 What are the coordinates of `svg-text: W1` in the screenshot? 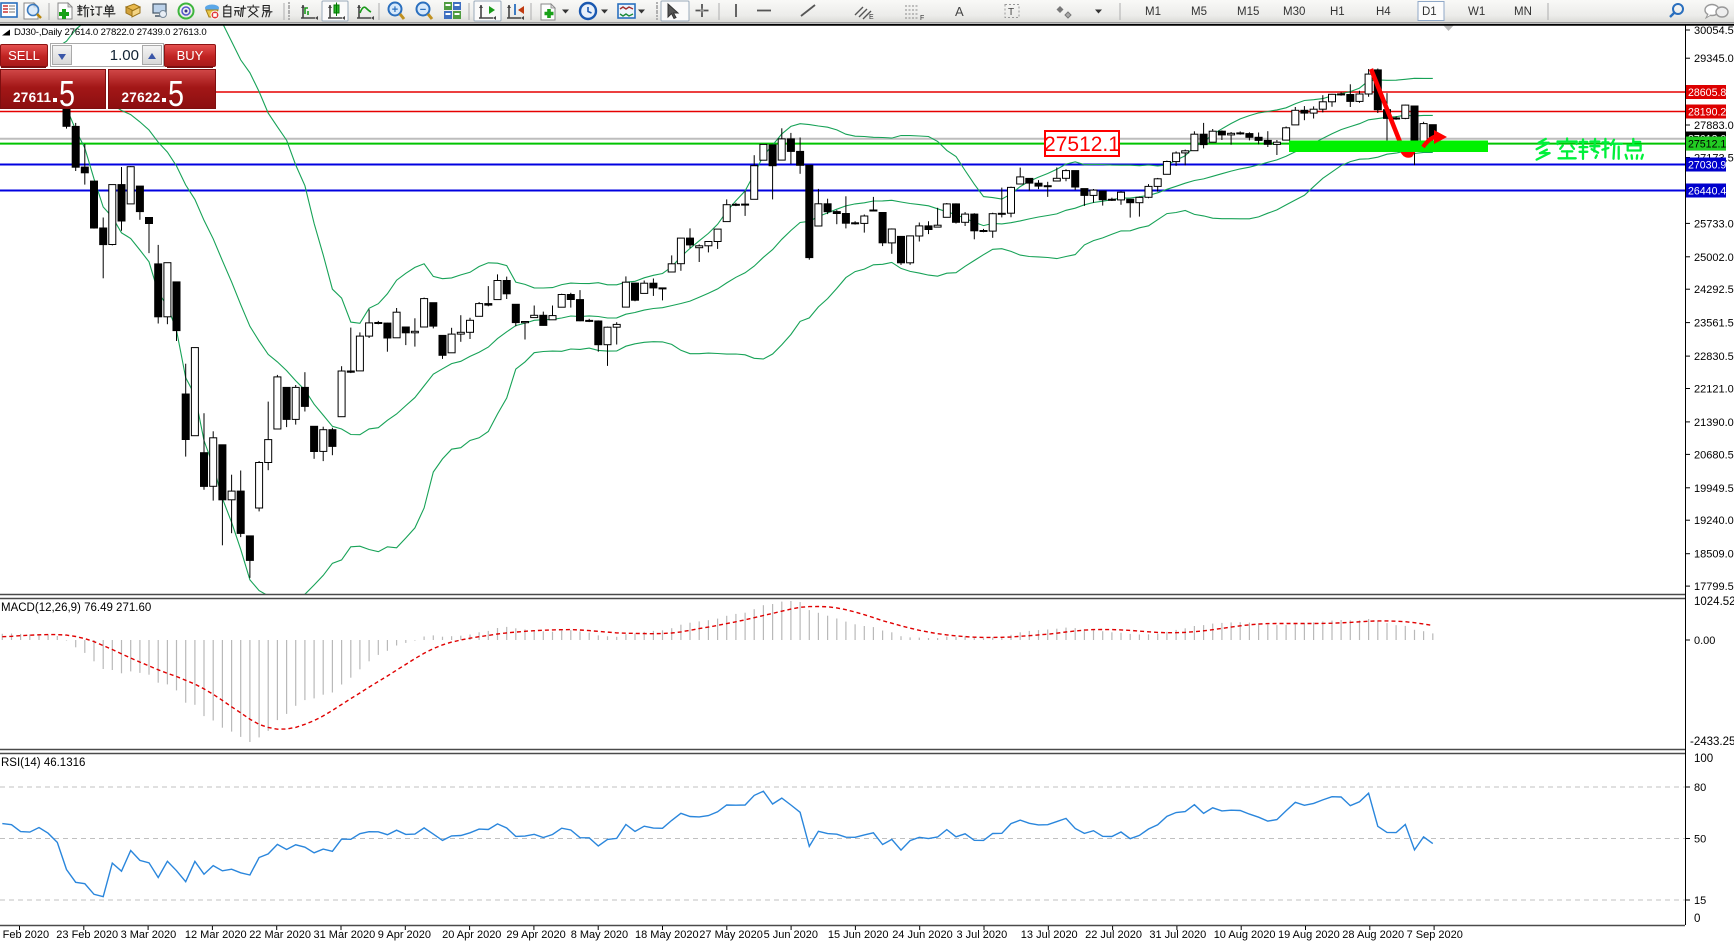 It's located at (1476, 12).